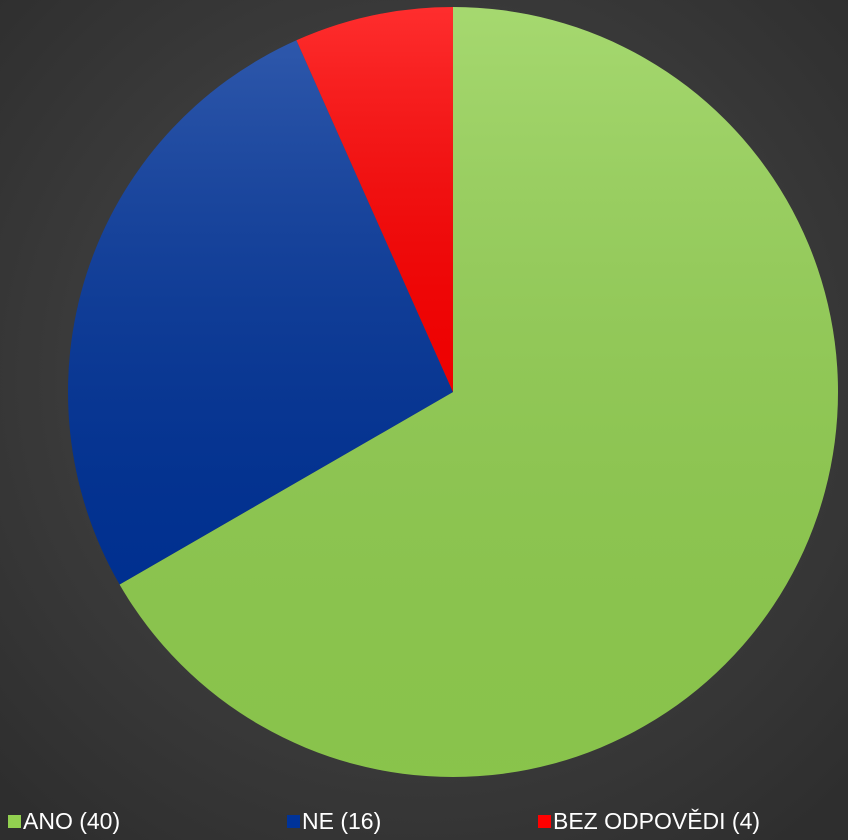 The image size is (848, 840). Describe the element at coordinates (374, 199) in the screenshot. I see `slice-shading` at that location.